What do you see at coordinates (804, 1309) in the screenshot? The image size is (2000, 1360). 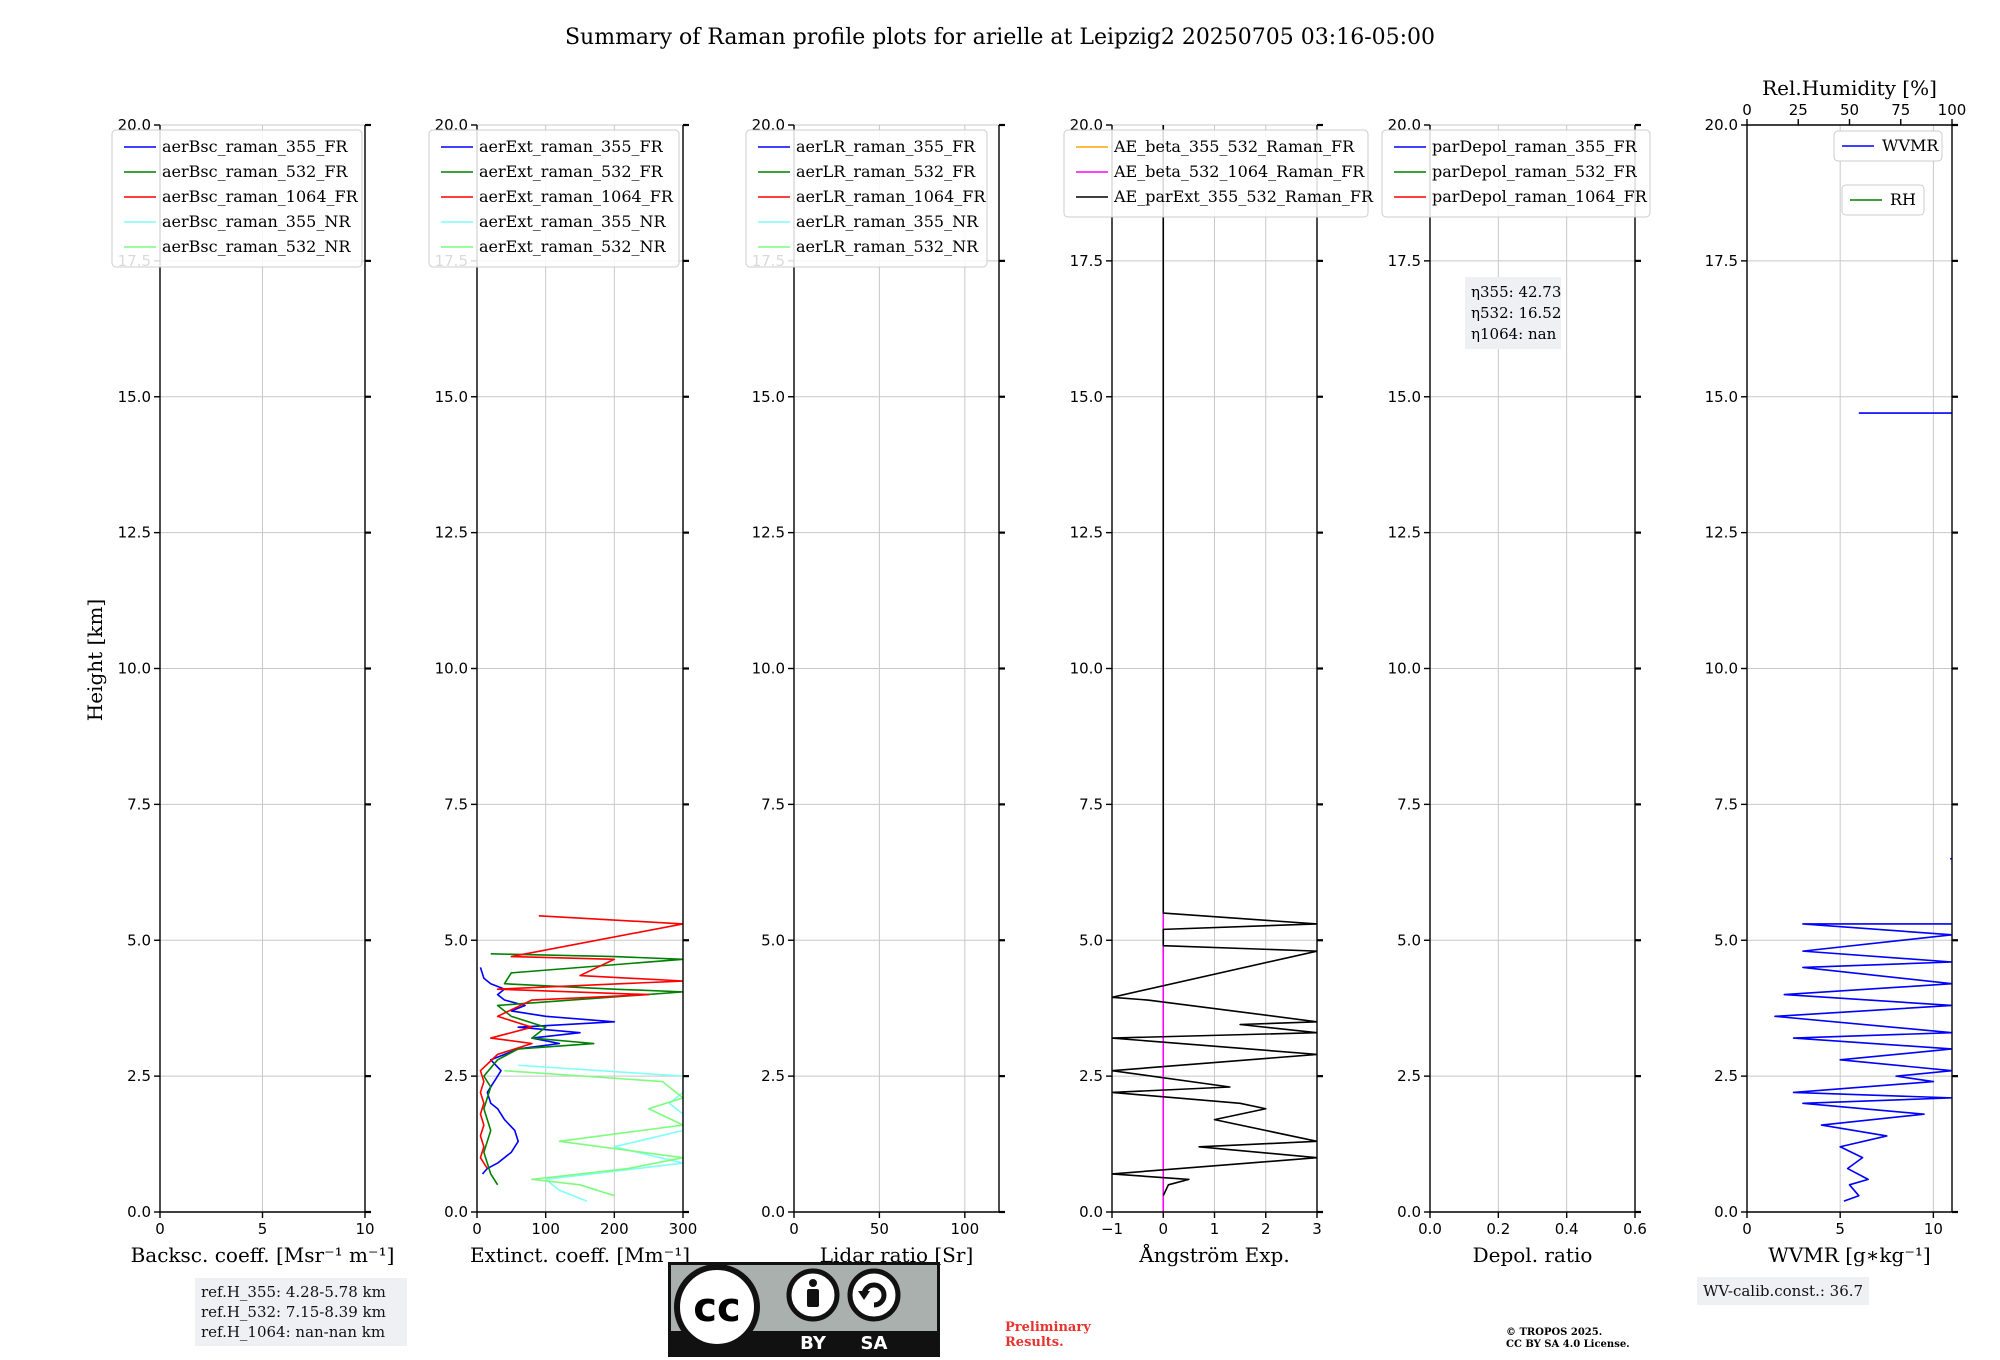 I see `cc-license-badge: cc BY SA` at bounding box center [804, 1309].